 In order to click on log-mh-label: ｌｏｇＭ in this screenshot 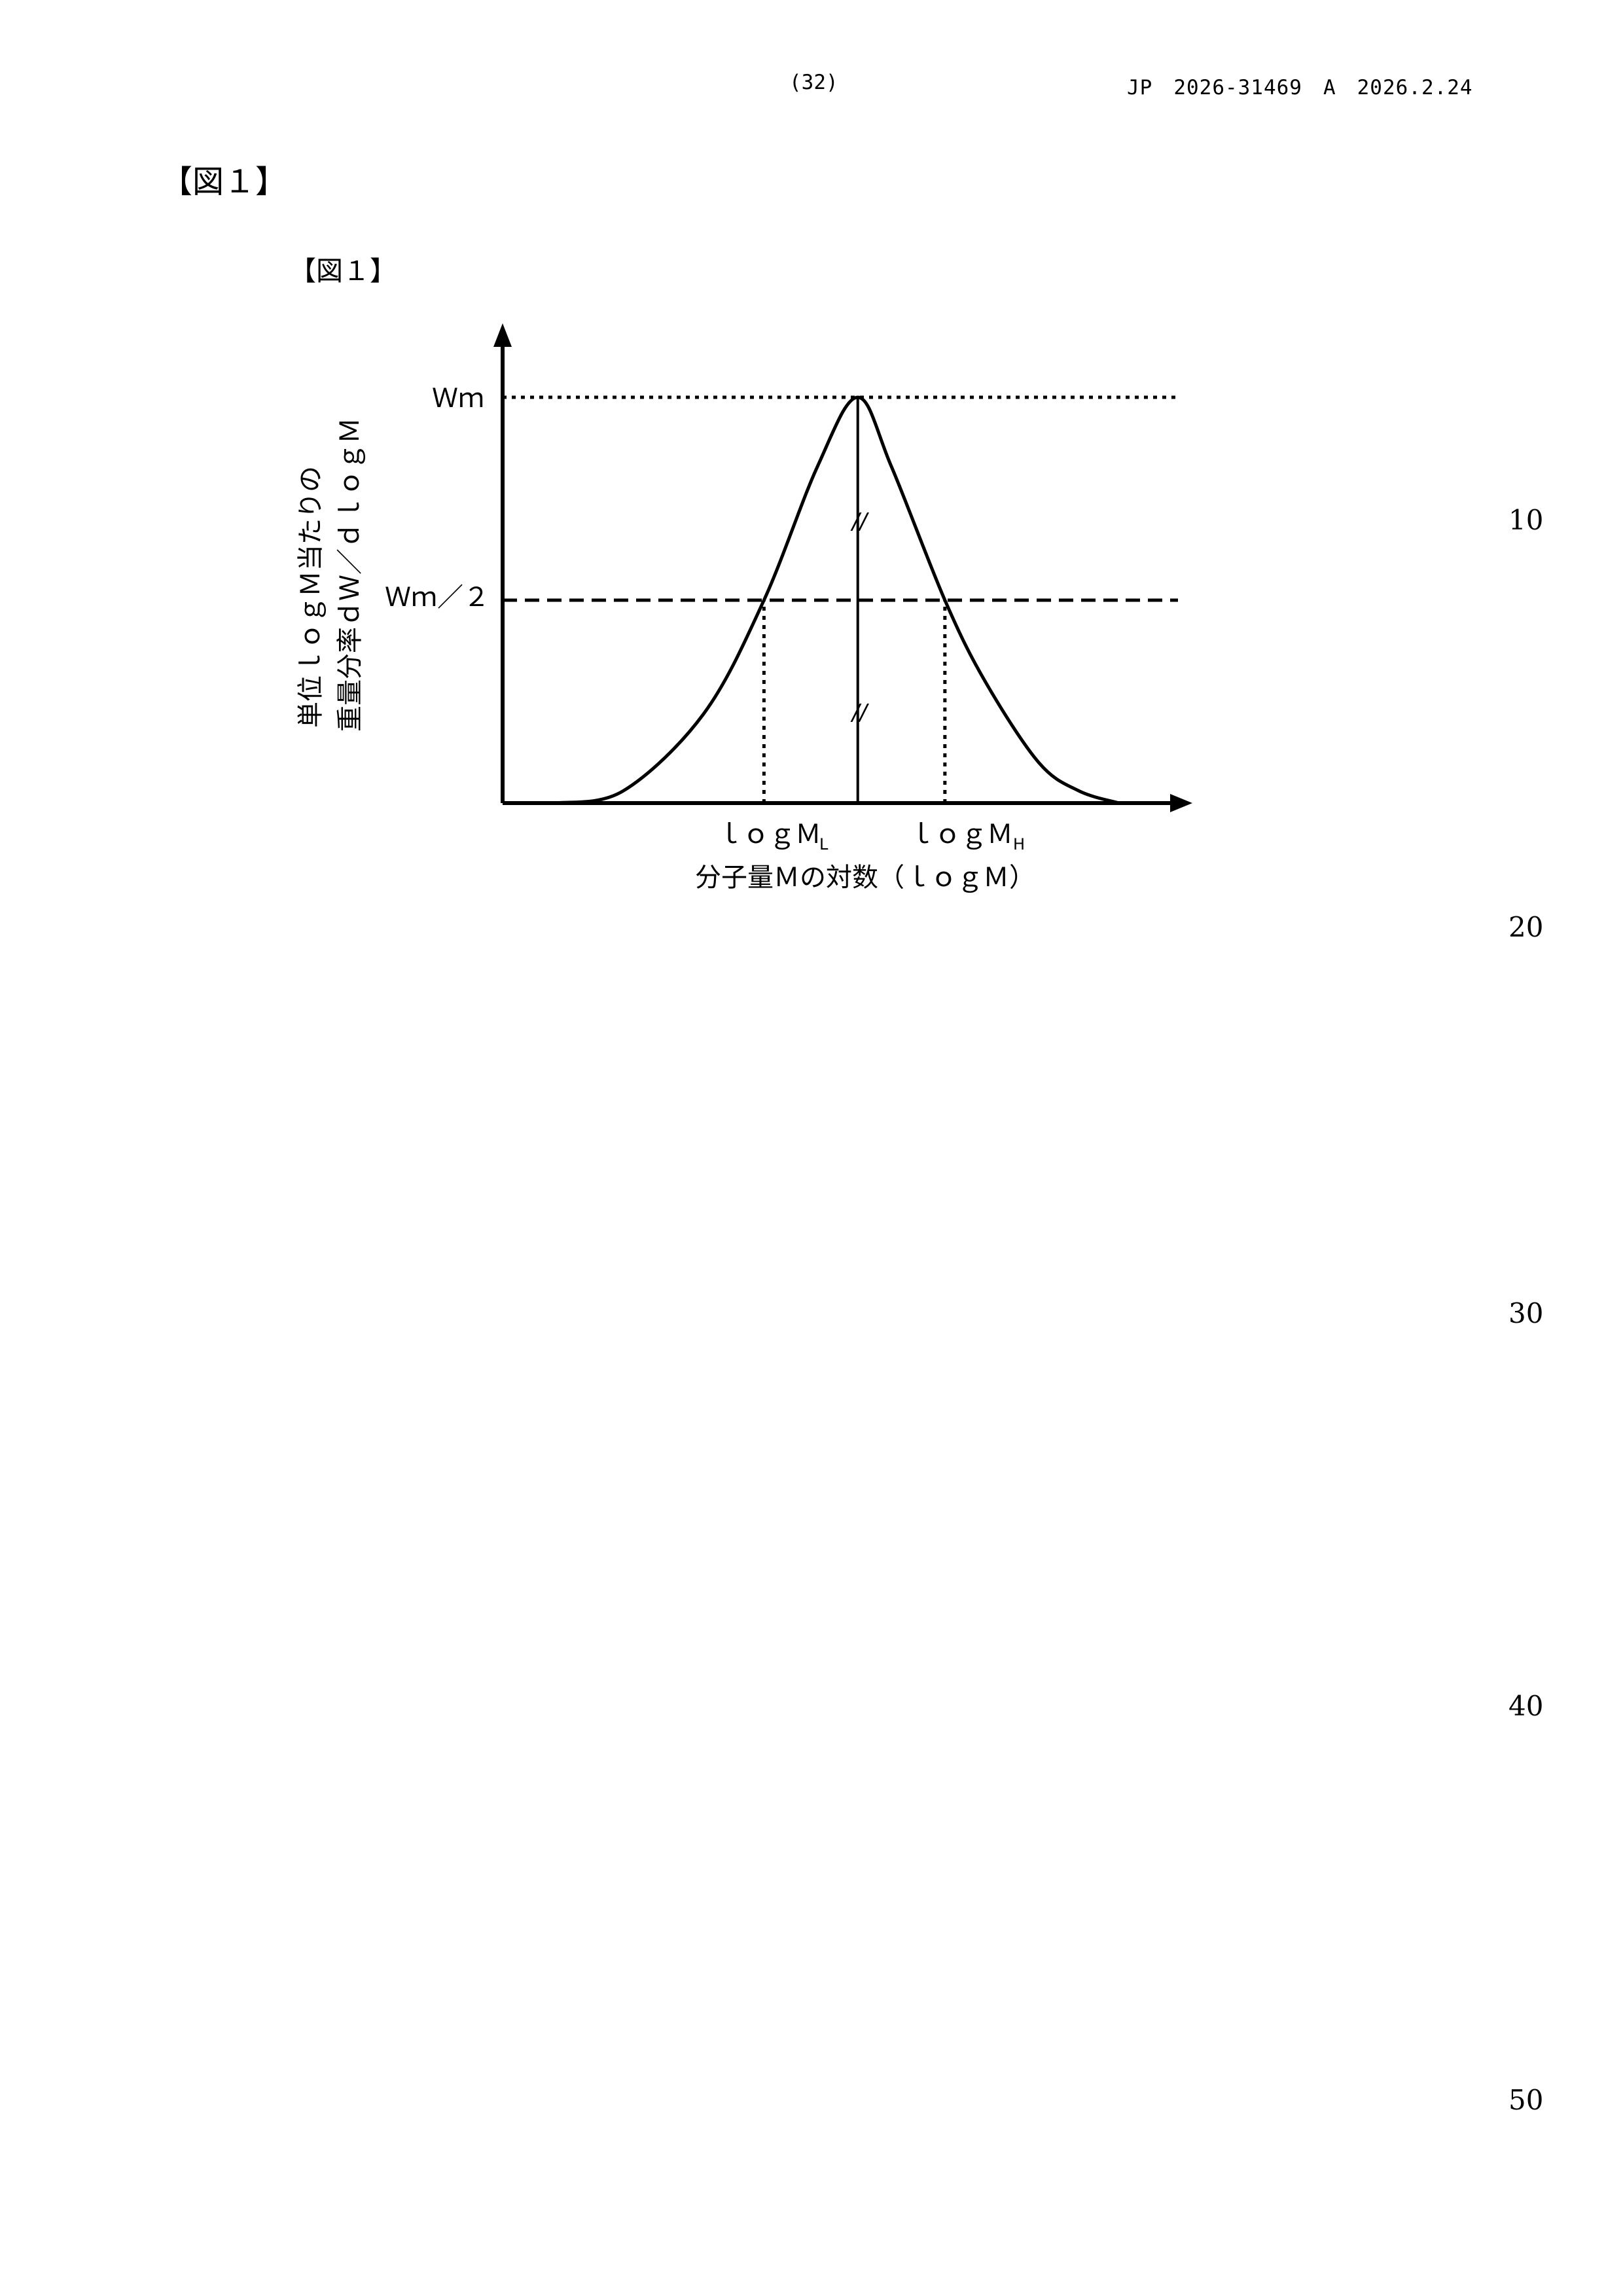, I will do `click(960, 834)`.